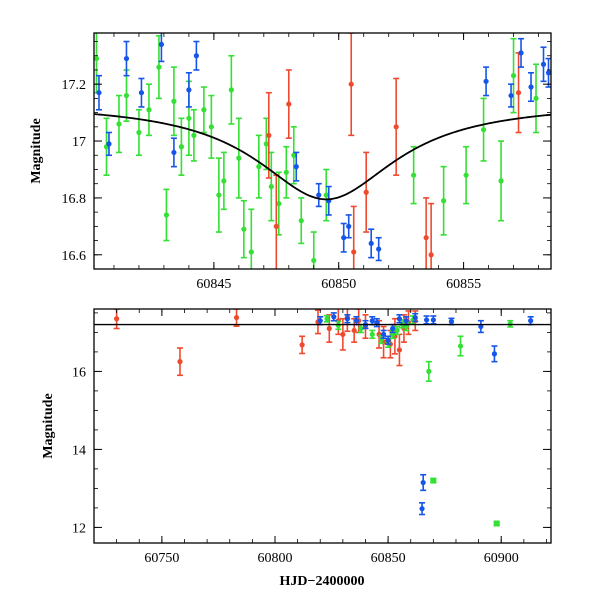 This screenshot has width=600, height=600. I want to click on x-tick-label: 60800, so click(274, 558).